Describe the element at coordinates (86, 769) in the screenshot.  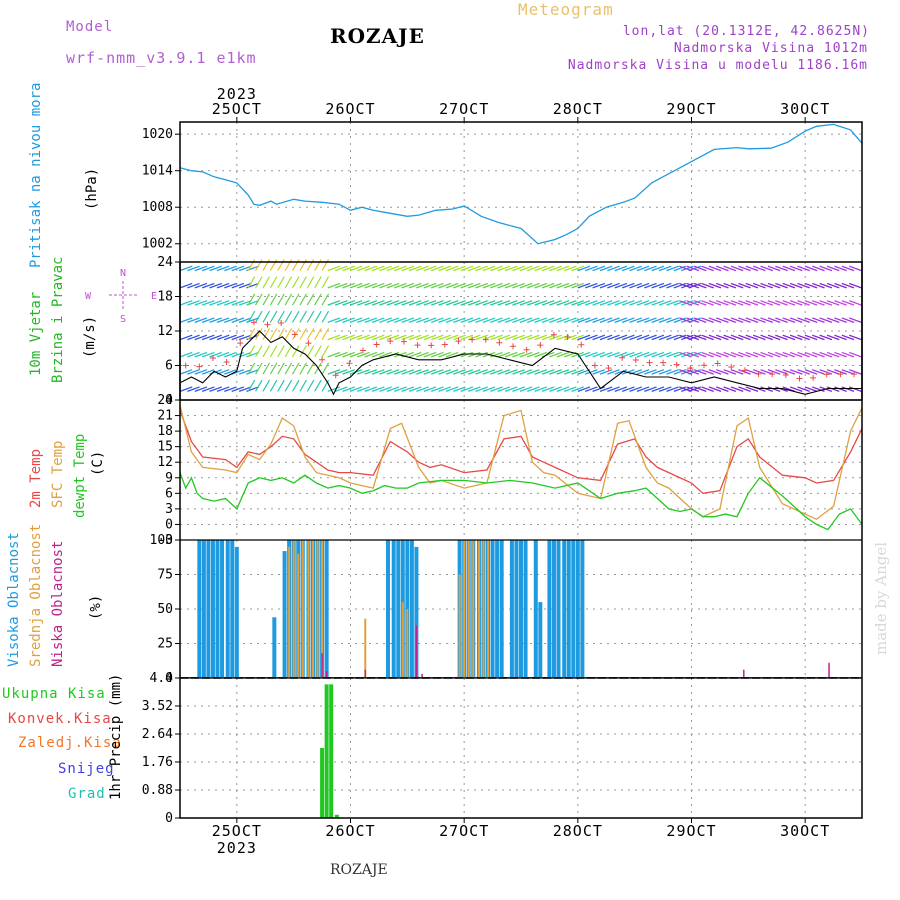
I see `precip-snow-label: Snijeg` at that location.